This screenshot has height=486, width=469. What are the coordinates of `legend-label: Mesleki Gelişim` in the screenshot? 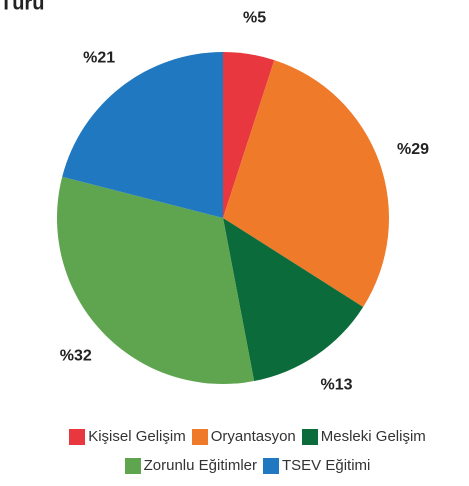 It's located at (373, 436).